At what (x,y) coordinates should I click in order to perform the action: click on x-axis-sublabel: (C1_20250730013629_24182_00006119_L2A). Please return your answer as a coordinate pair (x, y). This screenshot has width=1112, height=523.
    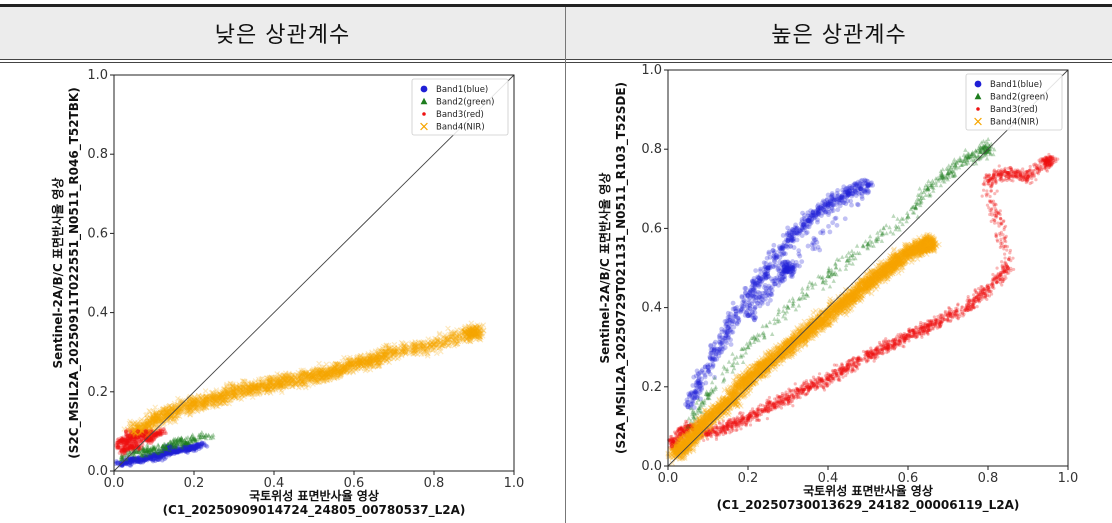
    Looking at the image, I should click on (868, 505).